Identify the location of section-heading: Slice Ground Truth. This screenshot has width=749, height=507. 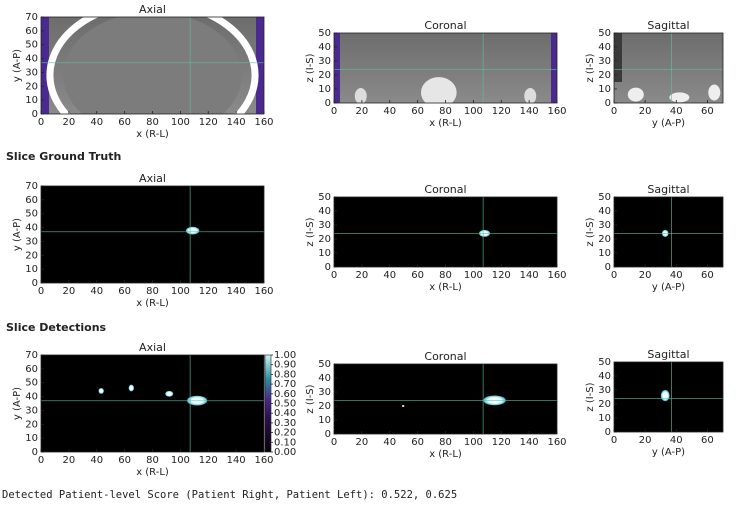
(63, 156).